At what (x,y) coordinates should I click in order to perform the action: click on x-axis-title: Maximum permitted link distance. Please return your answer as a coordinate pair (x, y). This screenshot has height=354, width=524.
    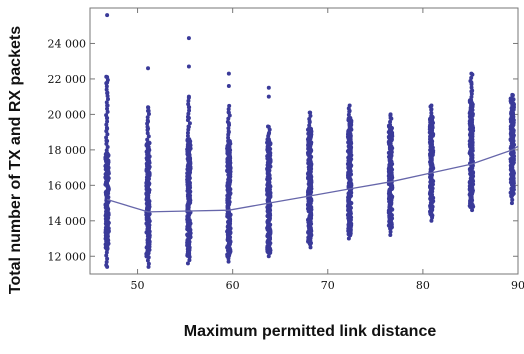
    Looking at the image, I should click on (310, 331).